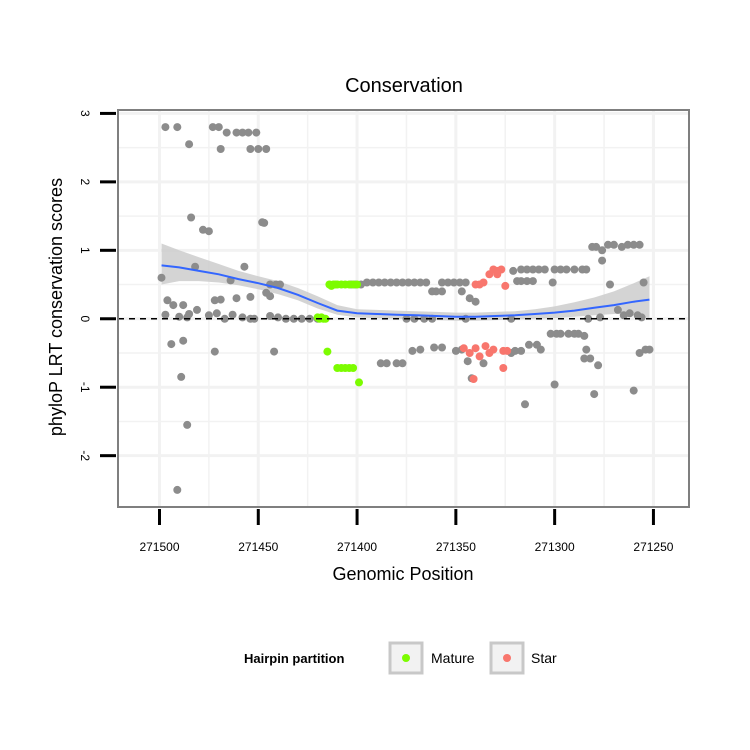  I want to click on y-tick-label: 0, so click(85, 318).